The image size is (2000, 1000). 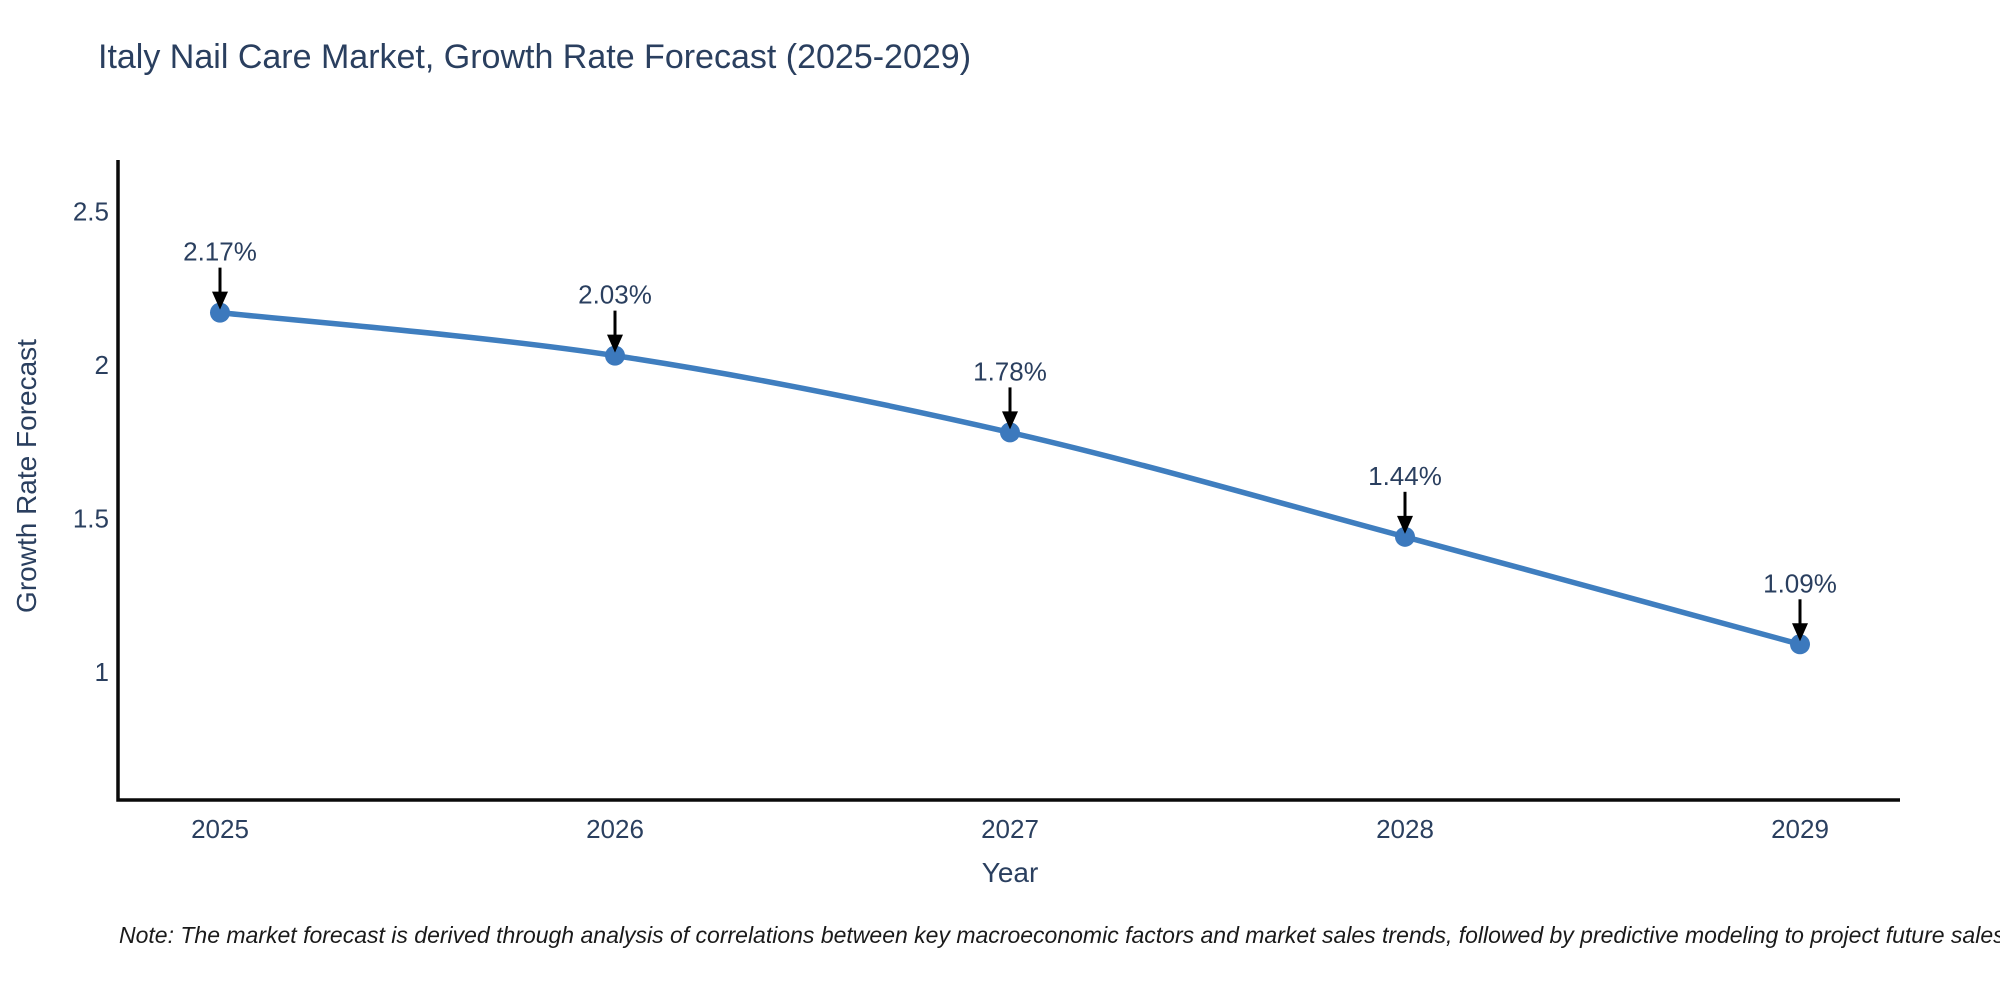 What do you see at coordinates (1800, 829) in the screenshot?
I see `x-tick-label: 2029` at bounding box center [1800, 829].